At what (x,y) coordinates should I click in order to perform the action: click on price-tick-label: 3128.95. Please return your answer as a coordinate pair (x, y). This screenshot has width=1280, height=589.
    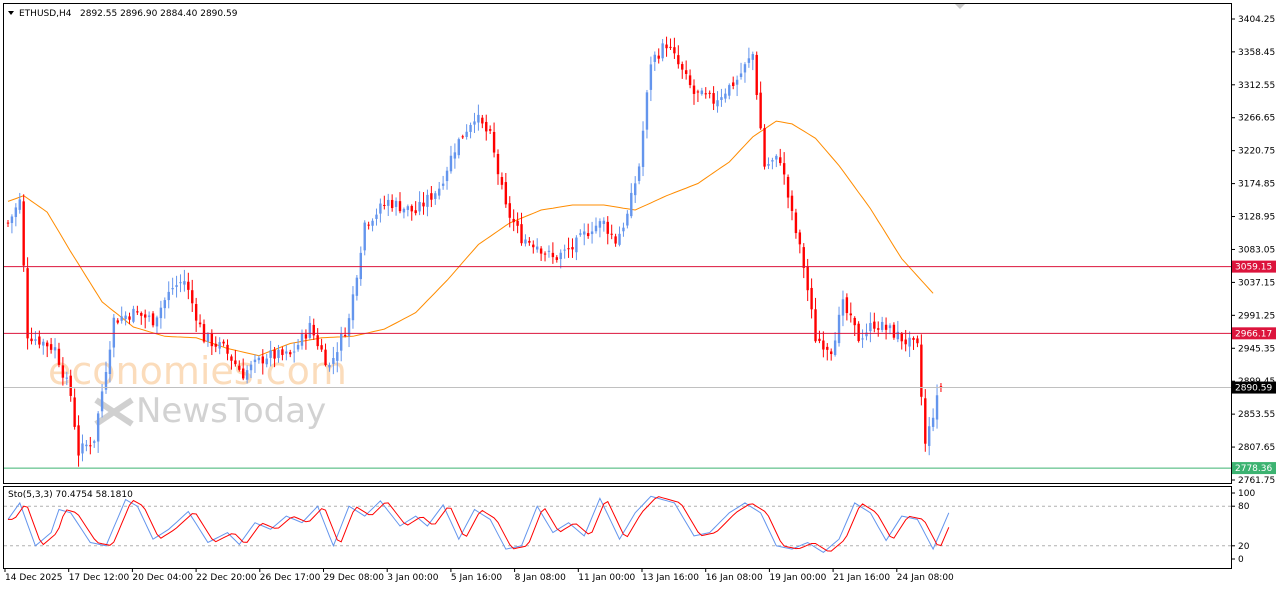
    Looking at the image, I should click on (1256, 218).